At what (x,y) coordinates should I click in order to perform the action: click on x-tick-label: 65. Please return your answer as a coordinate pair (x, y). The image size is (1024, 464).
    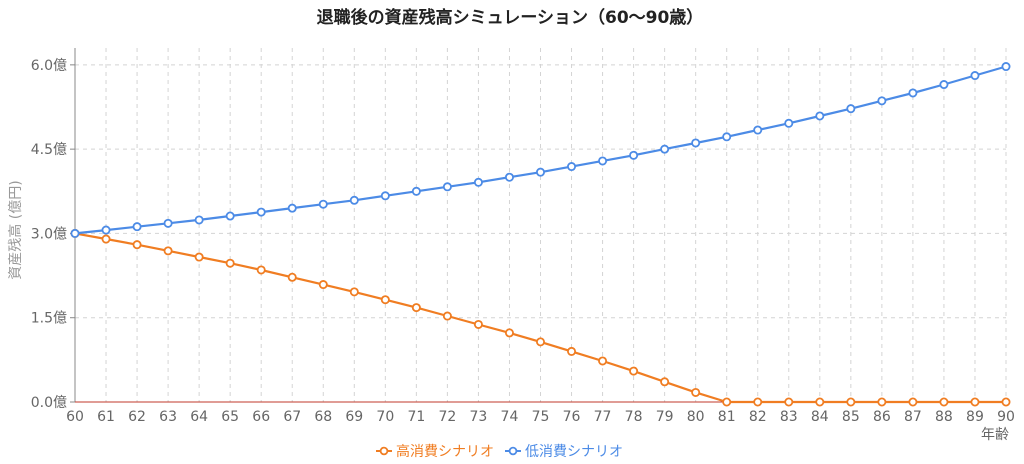
    Looking at the image, I should click on (230, 417).